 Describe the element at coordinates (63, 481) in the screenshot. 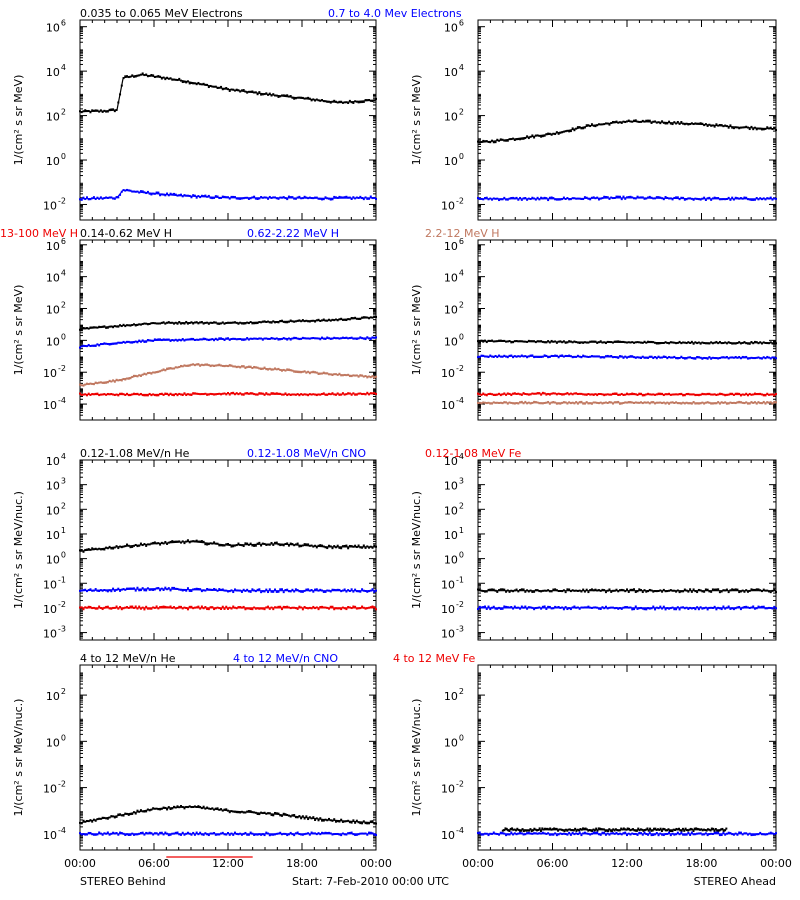

I see `y-tick-exponent: 3` at that location.